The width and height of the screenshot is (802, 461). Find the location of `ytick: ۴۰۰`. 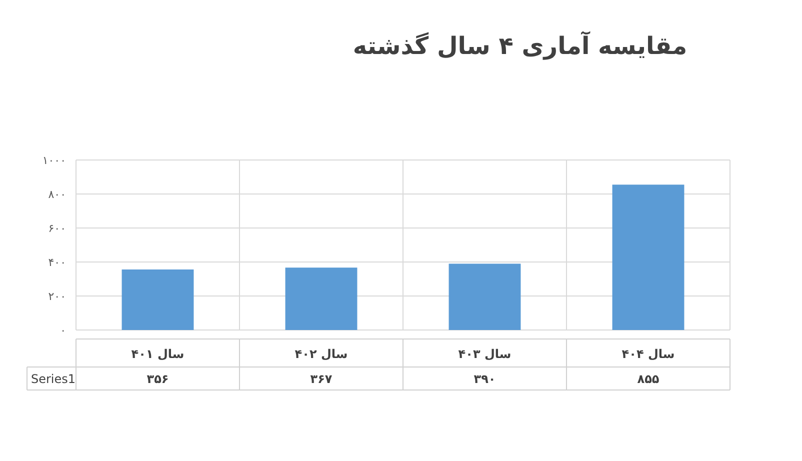

ytick: ۴۰۰ is located at coordinates (57, 262).